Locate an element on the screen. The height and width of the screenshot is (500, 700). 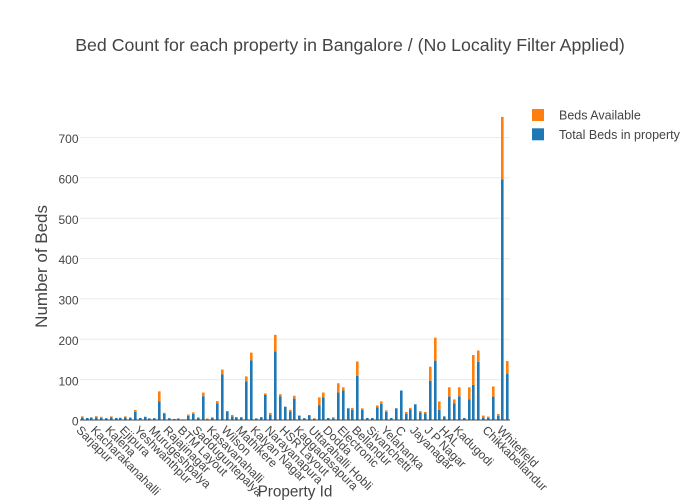
svg-text: Beds Available is located at coordinates (600, 116).